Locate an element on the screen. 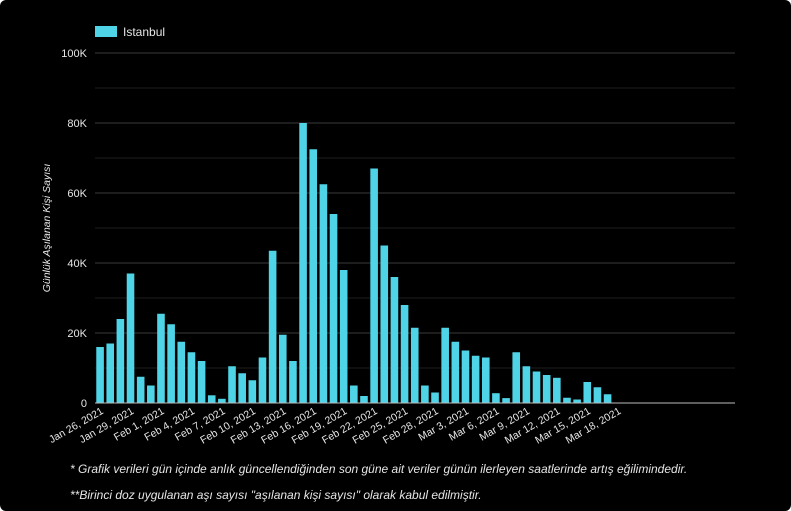  y-axis-ticks: 0 20K 40K 60K 80K 100K is located at coordinates (74, 229).